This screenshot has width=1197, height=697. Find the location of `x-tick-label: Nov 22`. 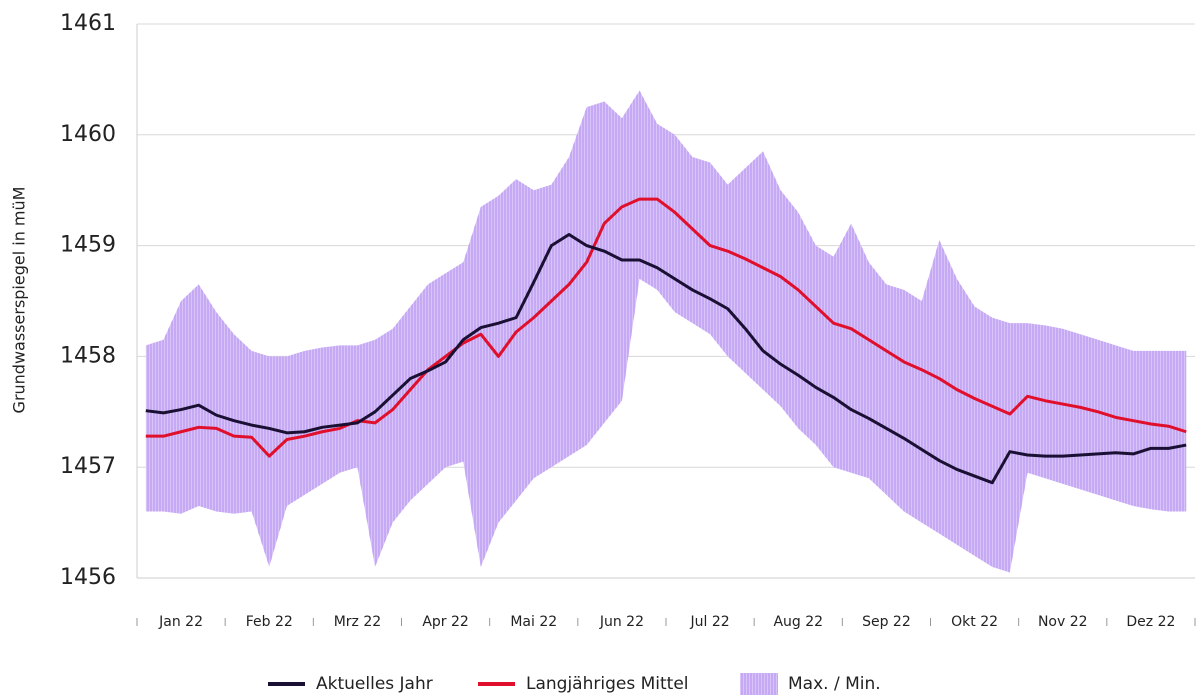

x-tick-label: Nov 22 is located at coordinates (1063, 622).